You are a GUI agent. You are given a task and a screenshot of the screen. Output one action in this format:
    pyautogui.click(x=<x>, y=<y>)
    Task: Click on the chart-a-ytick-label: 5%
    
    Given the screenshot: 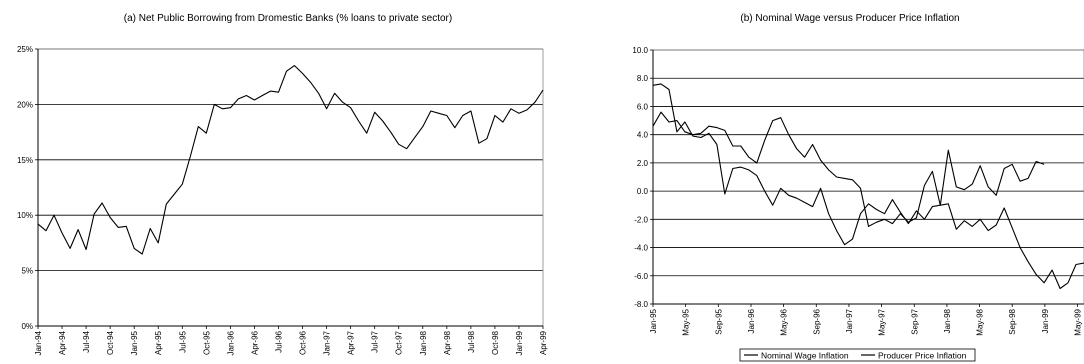 What is the action you would take?
    pyautogui.click(x=27, y=271)
    